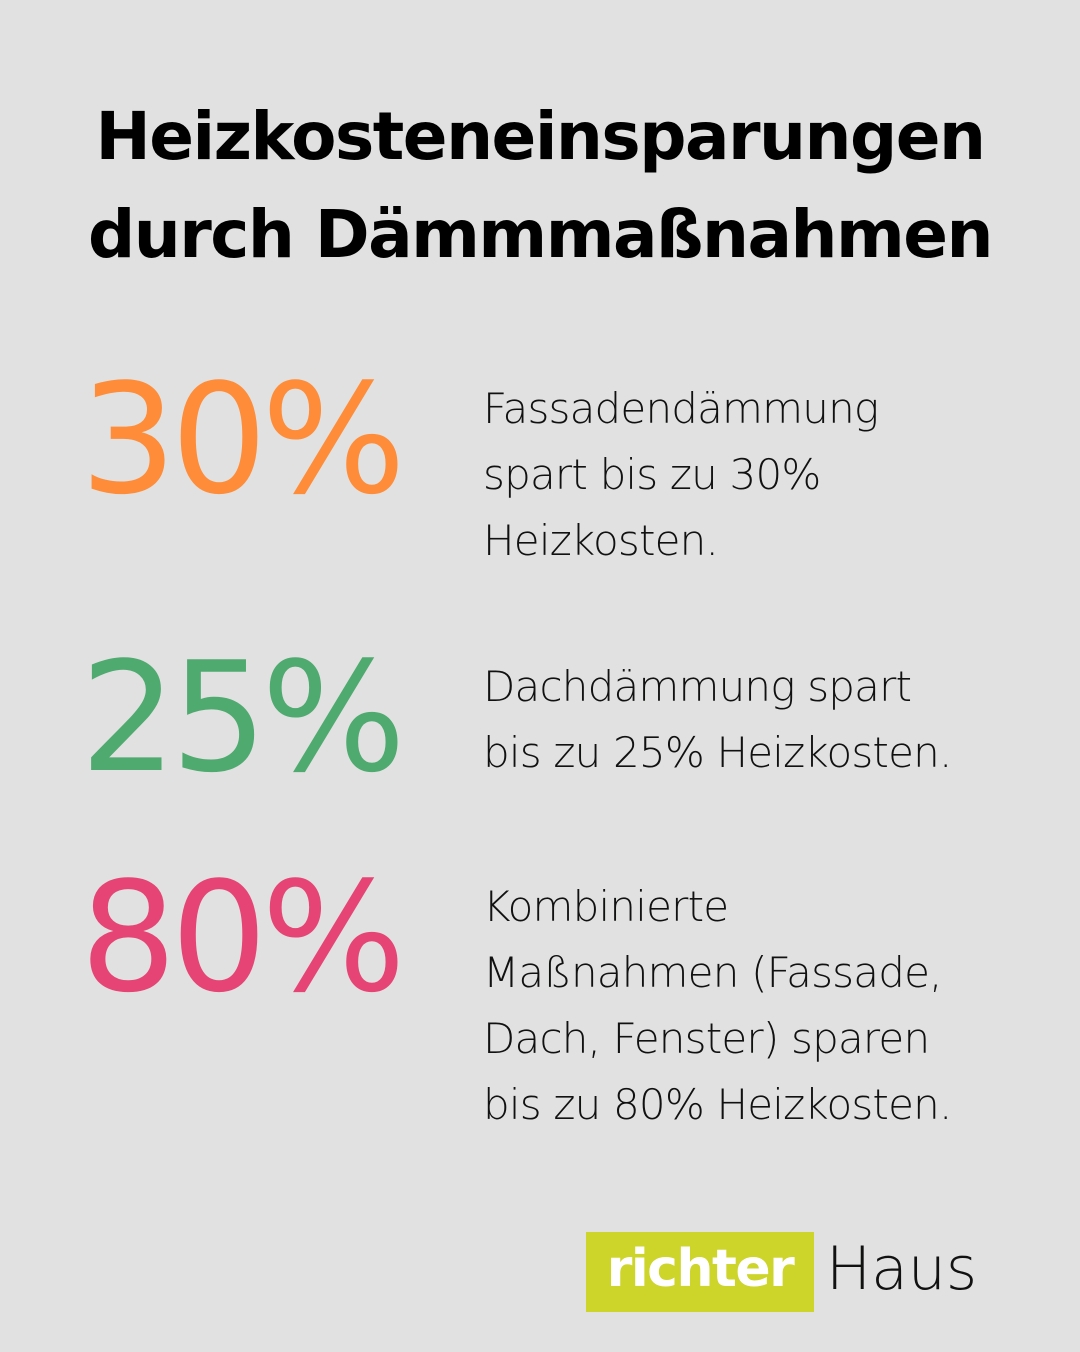 Image resolution: width=1080 pixels, height=1352 pixels. What do you see at coordinates (697, 686) in the screenshot?
I see `stat-description-line: Dachdämmung spart` at bounding box center [697, 686].